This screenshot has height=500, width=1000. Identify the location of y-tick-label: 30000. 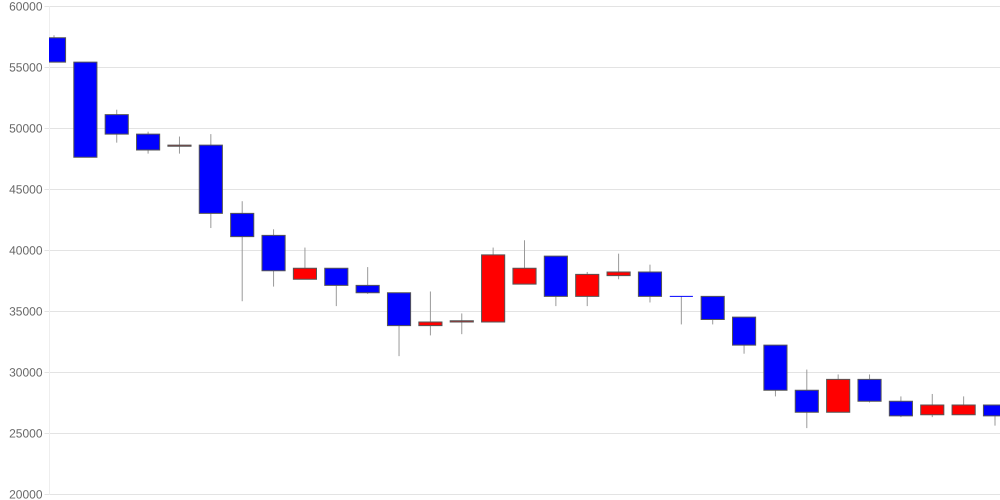
(26, 373).